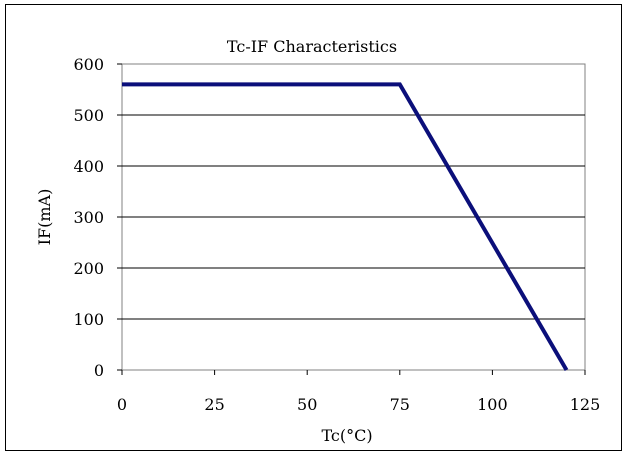  Describe the element at coordinates (88, 166) in the screenshot. I see `y-tick-label: 400` at that location.